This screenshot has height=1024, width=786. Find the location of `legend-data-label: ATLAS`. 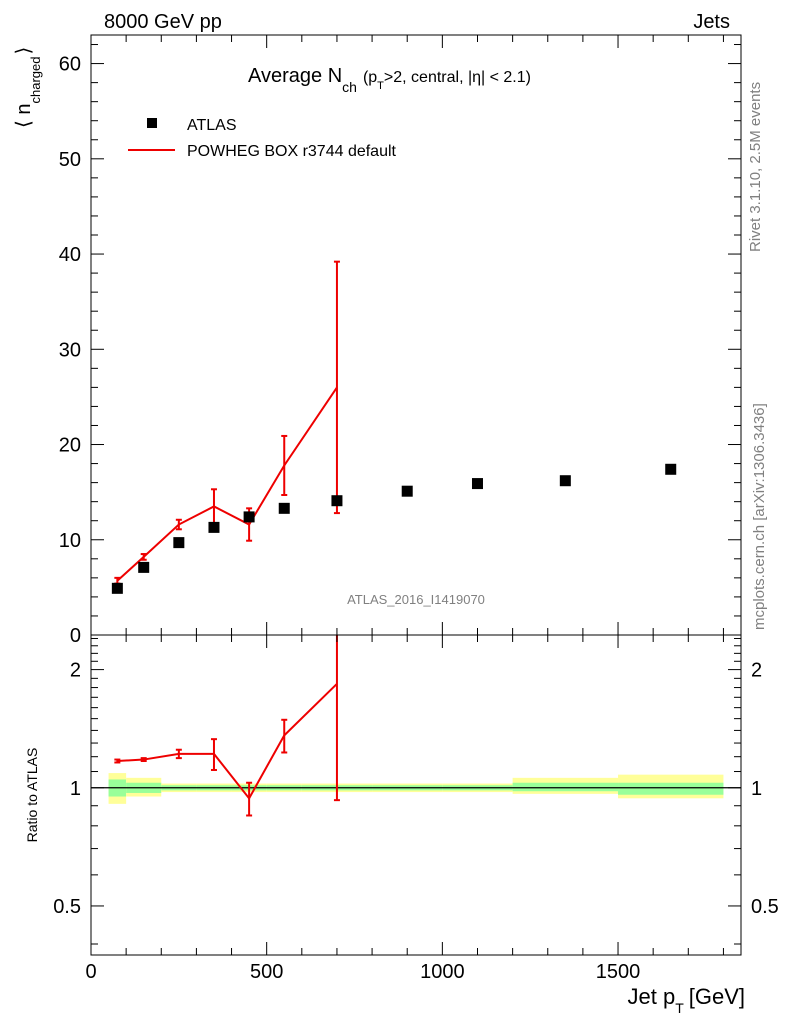

legend-data-label: ATLAS is located at coordinates (212, 125).